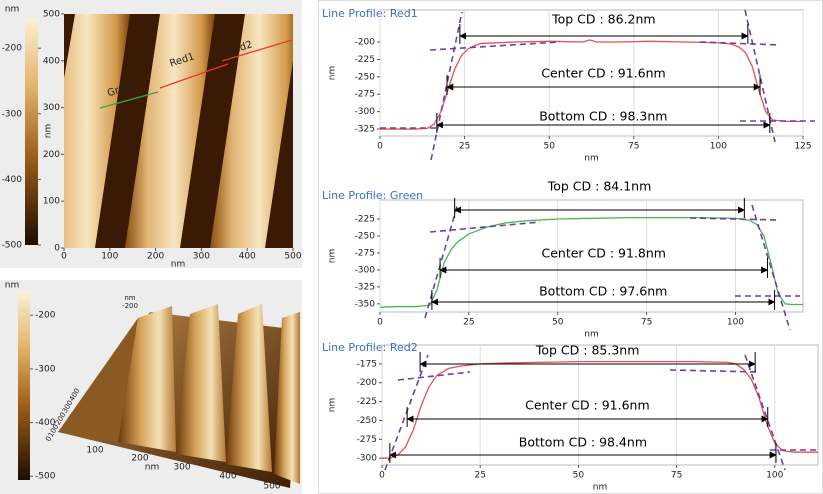 The height and width of the screenshot is (494, 823). I want to click on y-tick-label: 400, so click(51, 61).